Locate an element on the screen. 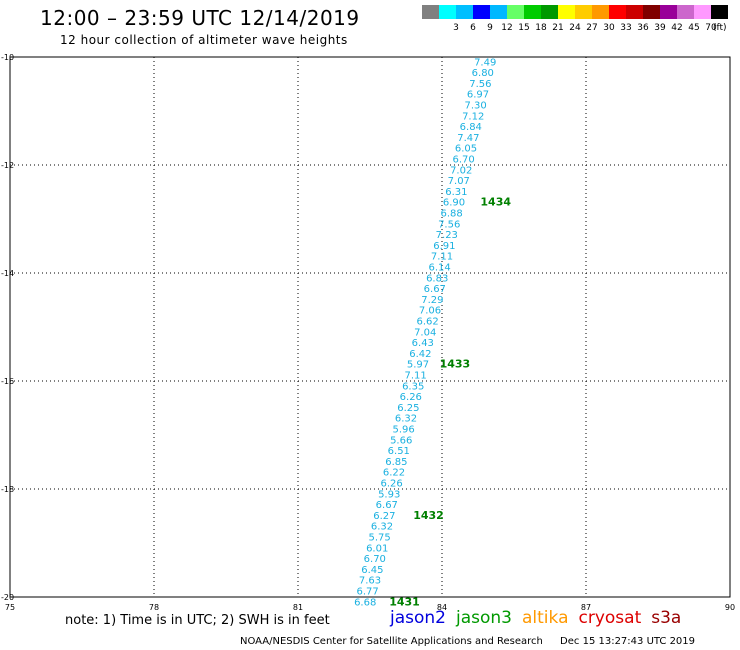 This screenshot has width=740, height=650. wave-height-reading: 7.07 is located at coordinates (459, 181).